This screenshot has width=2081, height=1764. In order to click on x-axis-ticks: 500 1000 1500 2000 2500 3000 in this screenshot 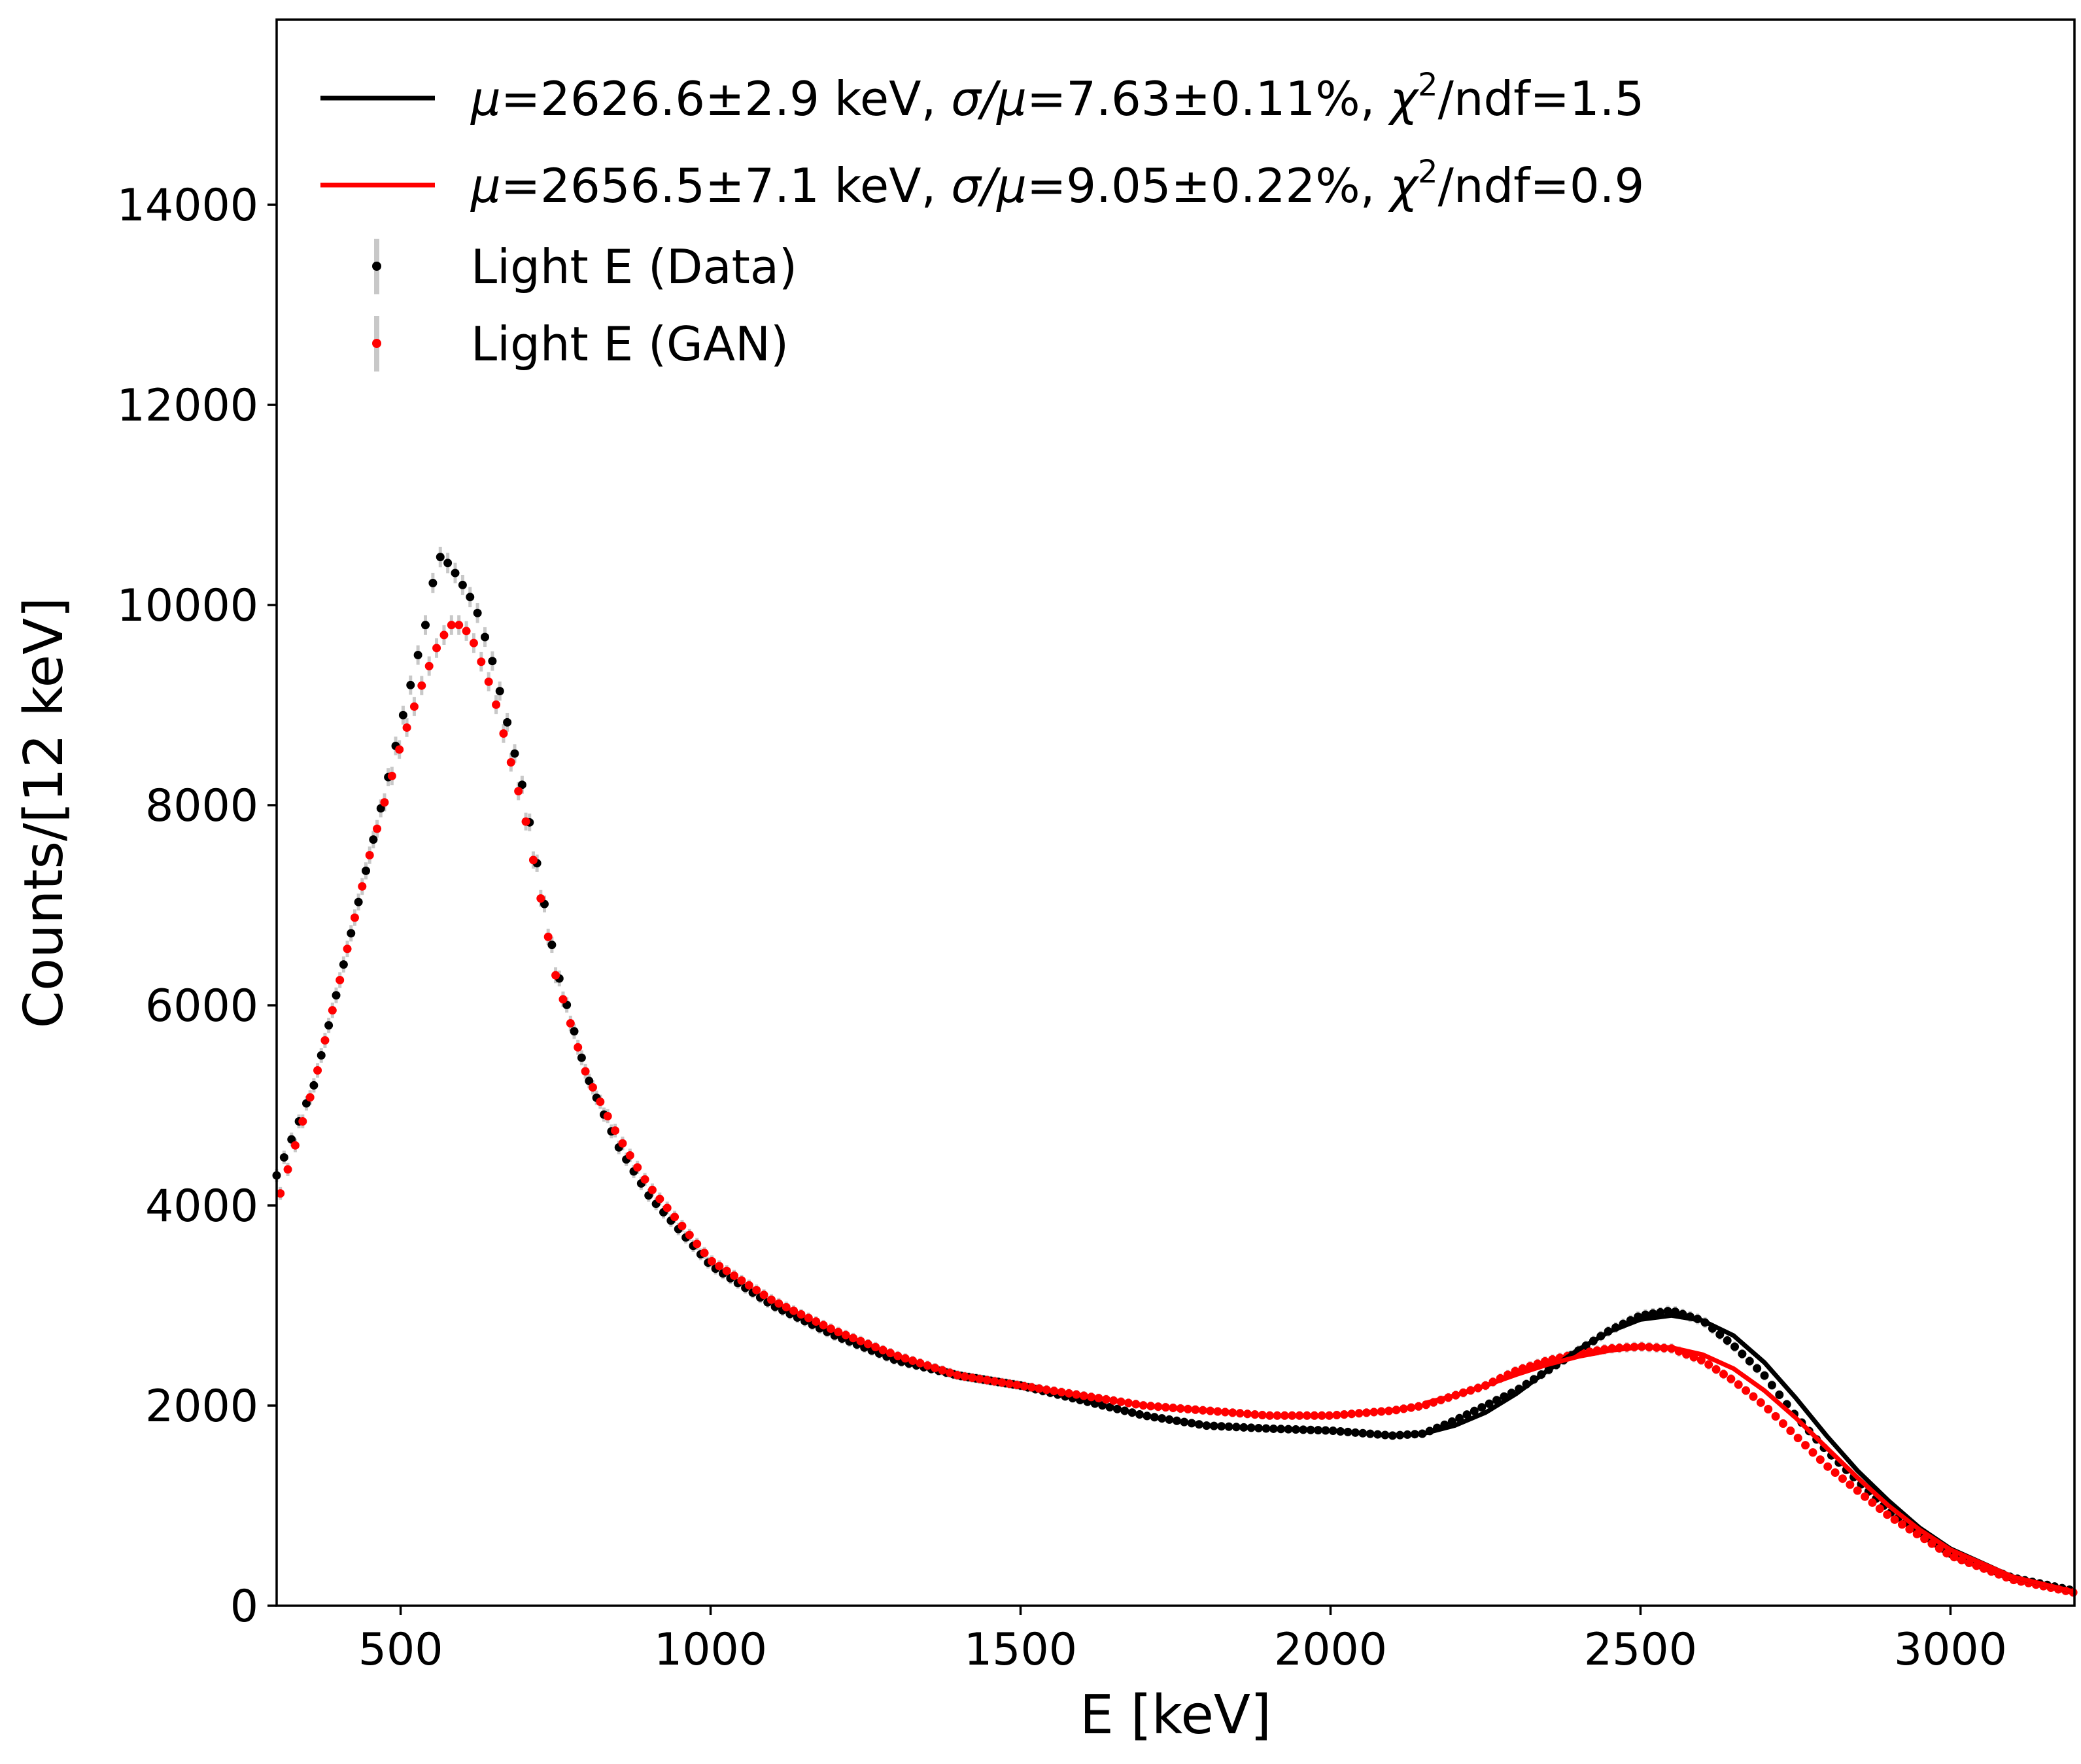, I will do `click(1182, 1641)`.